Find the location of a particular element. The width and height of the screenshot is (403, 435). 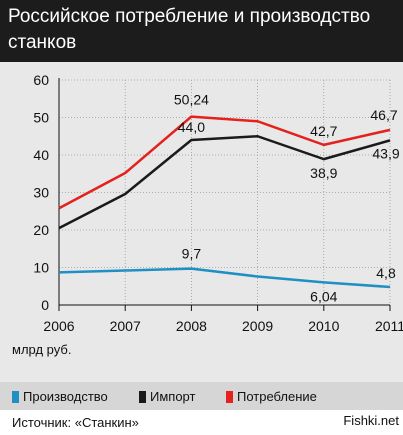

legend-item-production: Производство is located at coordinates (60, 396).